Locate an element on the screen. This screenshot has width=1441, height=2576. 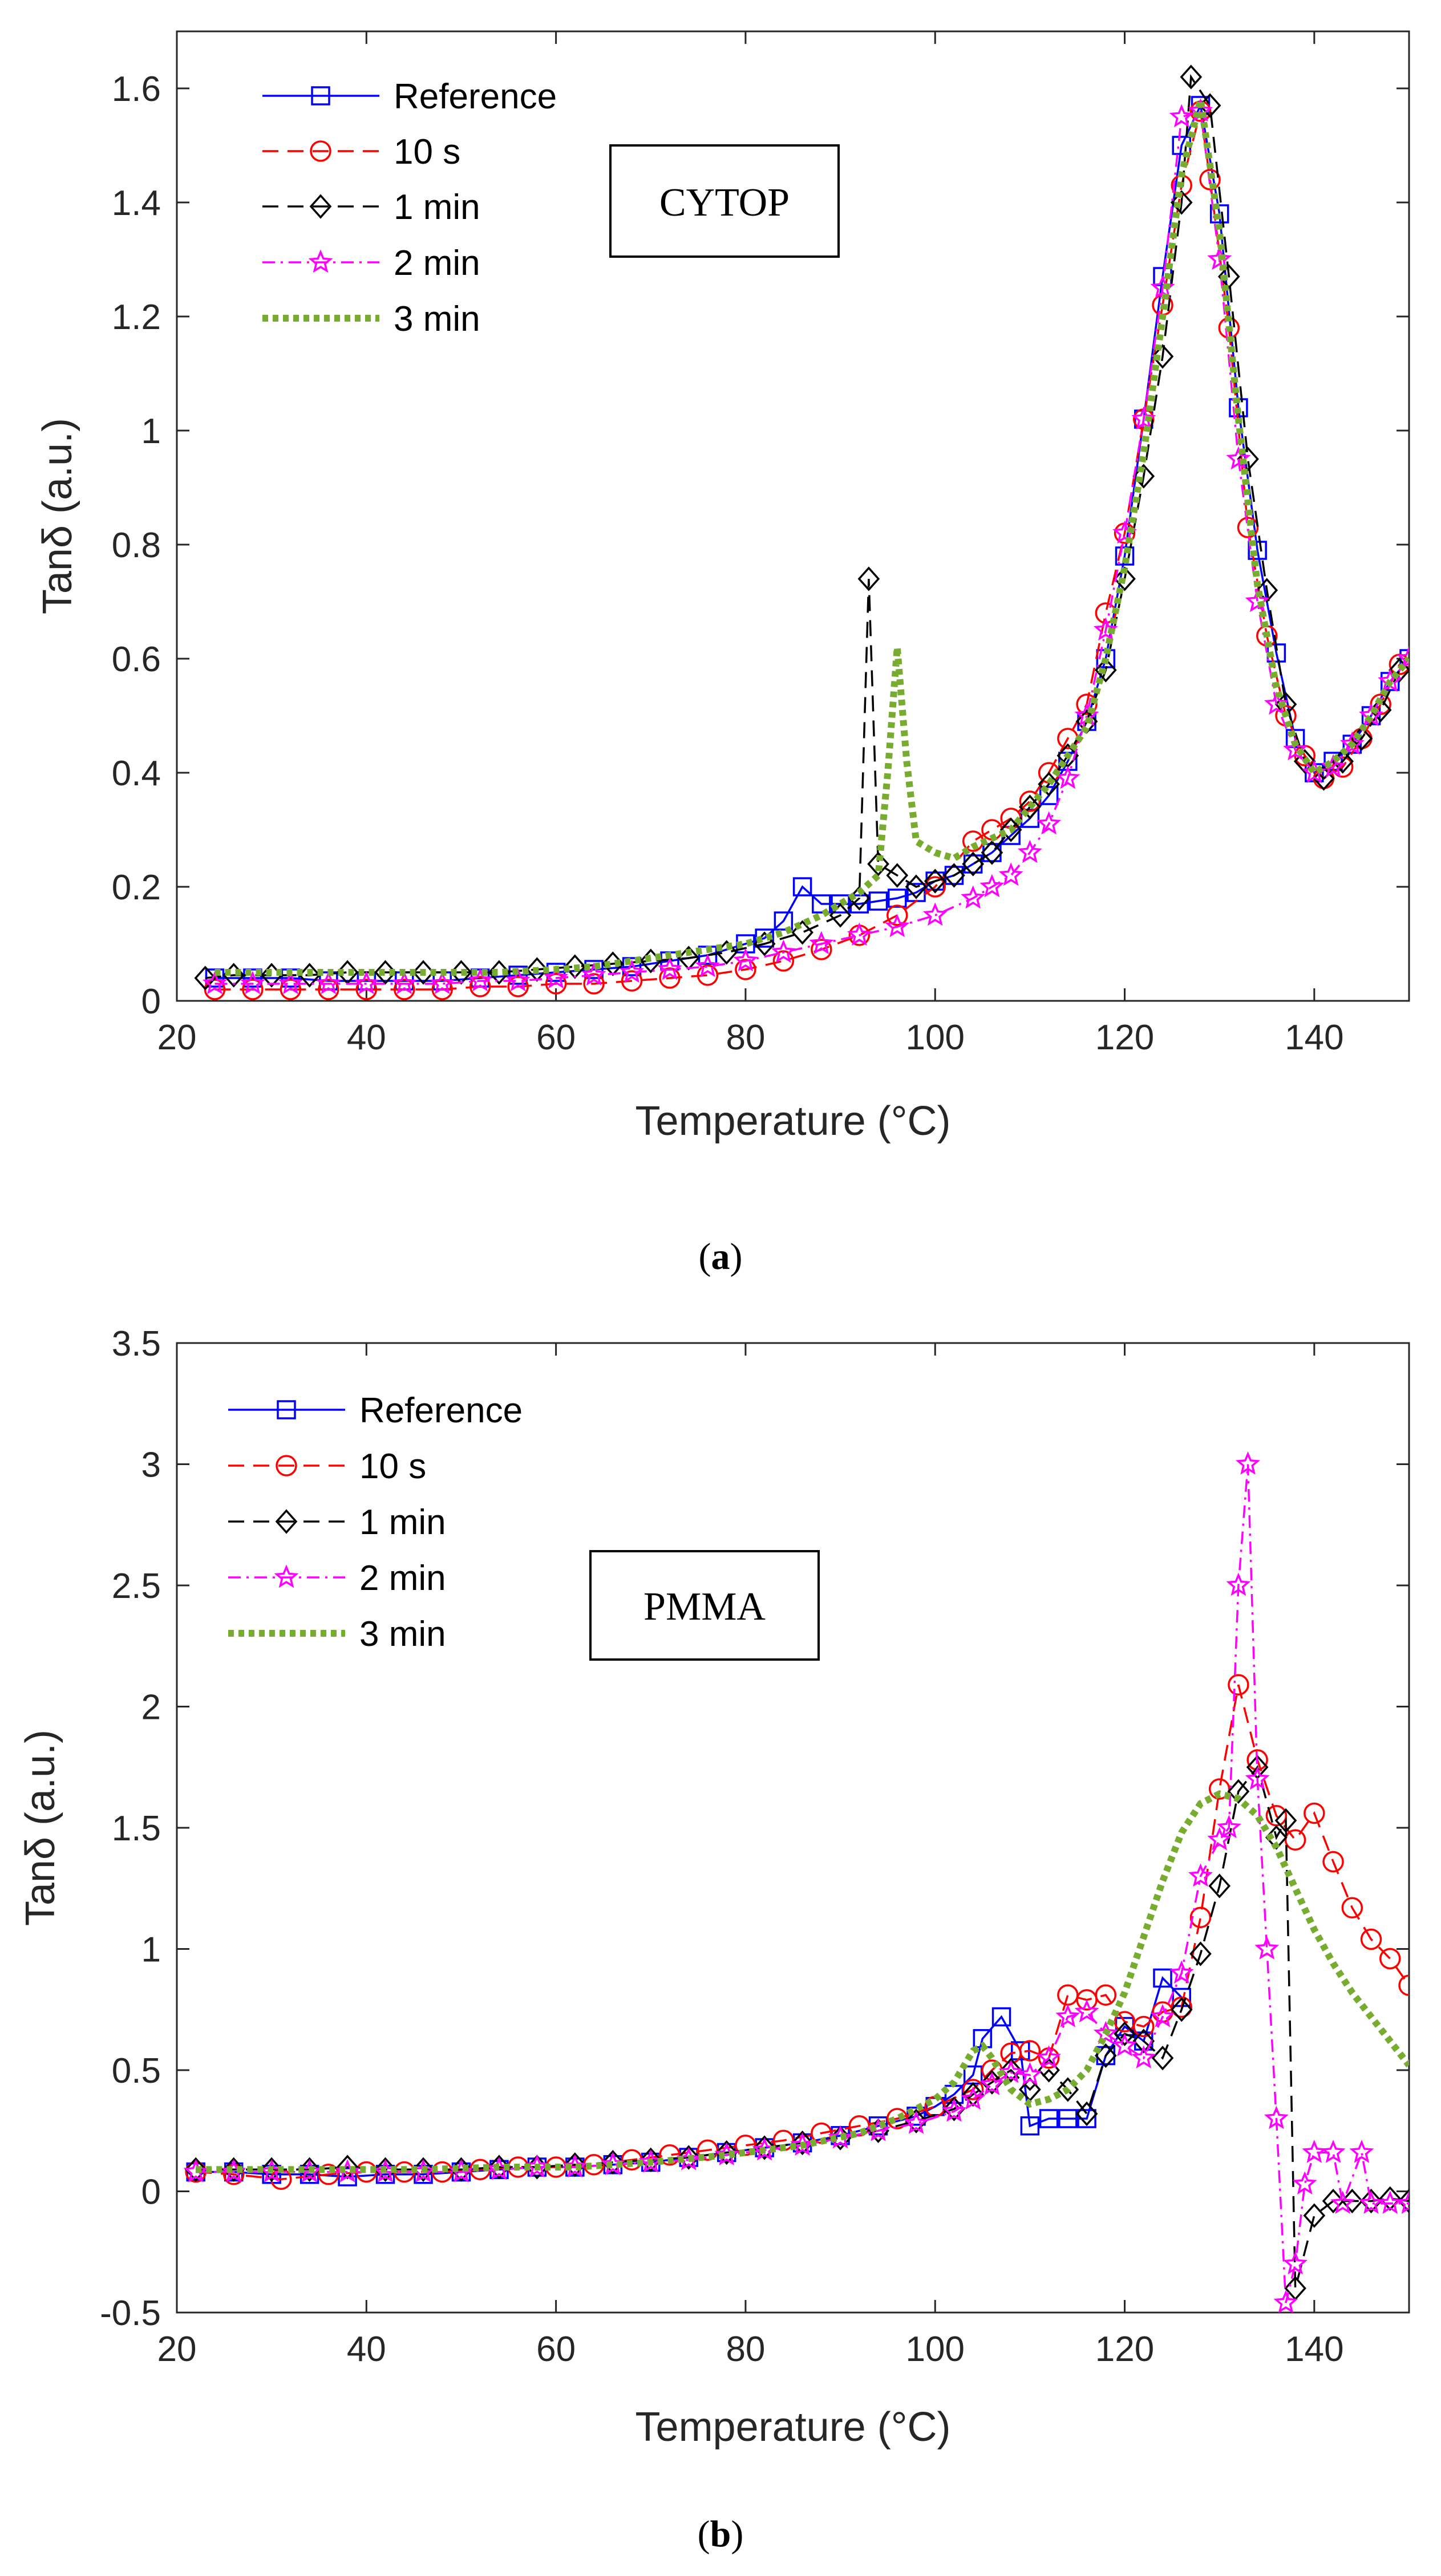
legend-label-3min-b: 3 min is located at coordinates (402, 1634).